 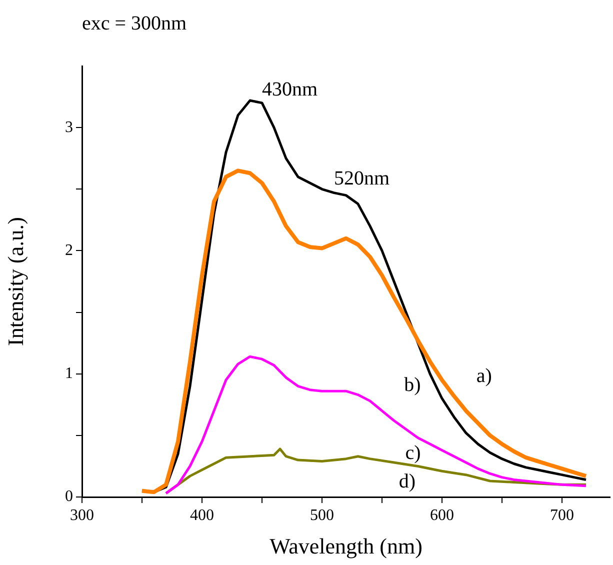 I want to click on x-axis-title: Wavelength (nm), so click(x=346, y=546).